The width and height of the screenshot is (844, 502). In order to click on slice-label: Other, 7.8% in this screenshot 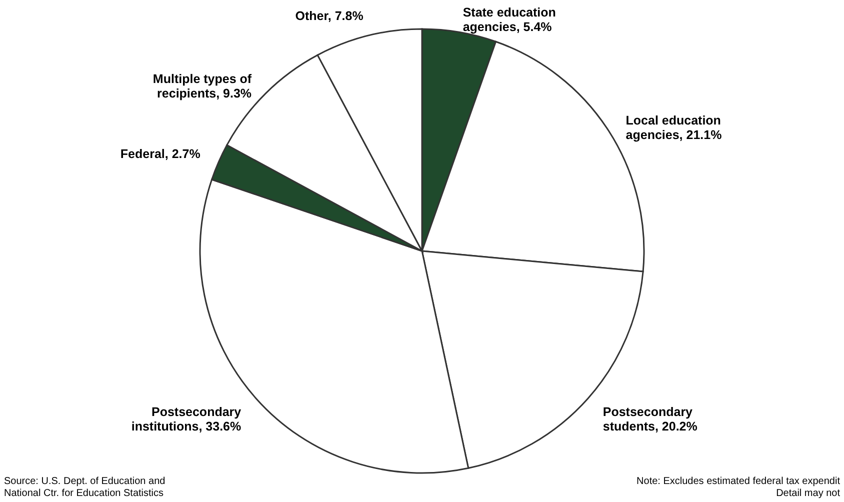, I will do `click(329, 16)`.